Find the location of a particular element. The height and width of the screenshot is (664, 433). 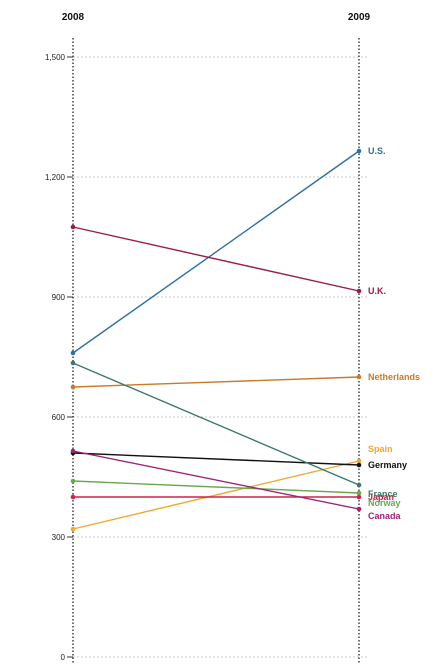

x-label-2008: 2008 is located at coordinates (73, 17).